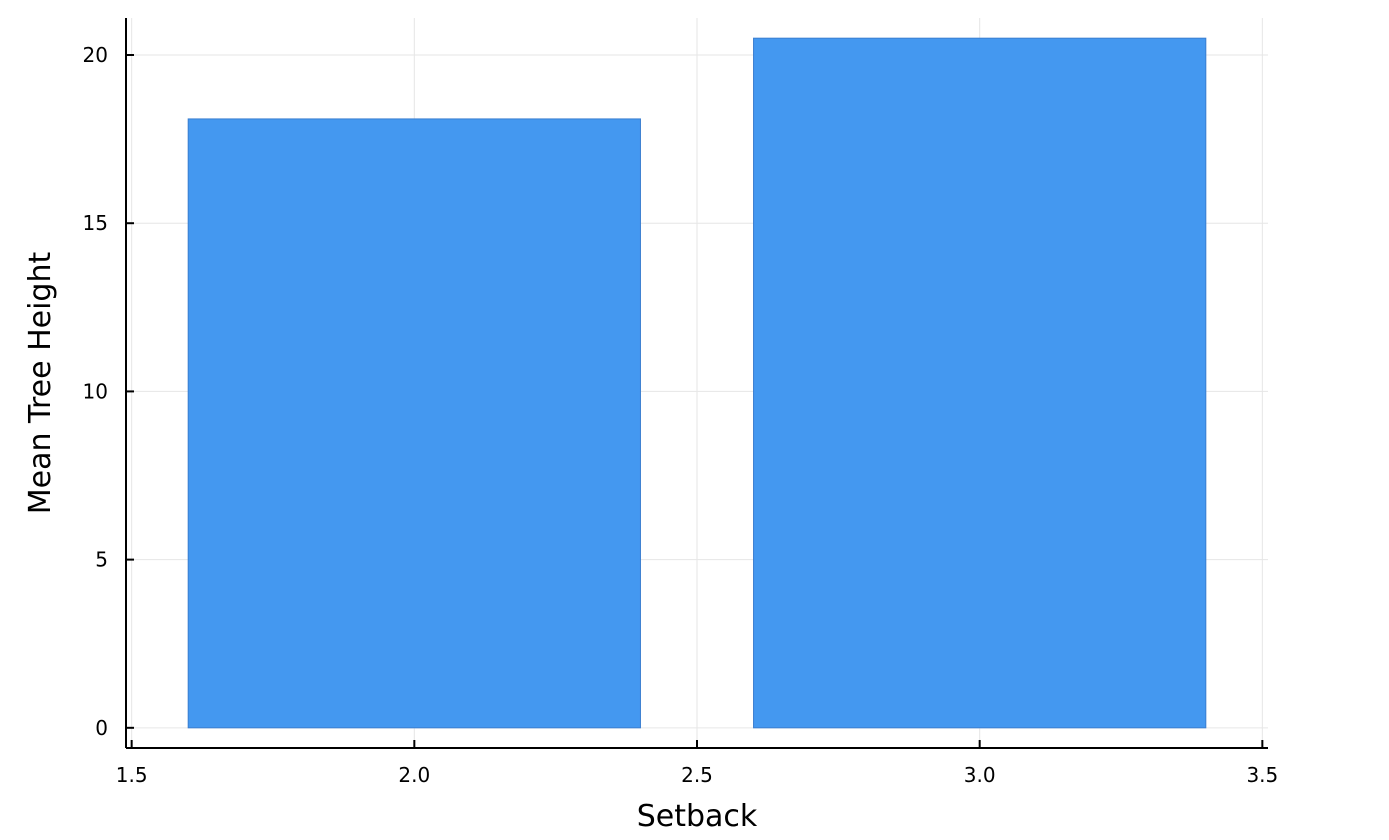 This screenshot has height=840, width=1389. What do you see at coordinates (40, 383) in the screenshot?
I see `y-axis-title: Mean Tree Height` at bounding box center [40, 383].